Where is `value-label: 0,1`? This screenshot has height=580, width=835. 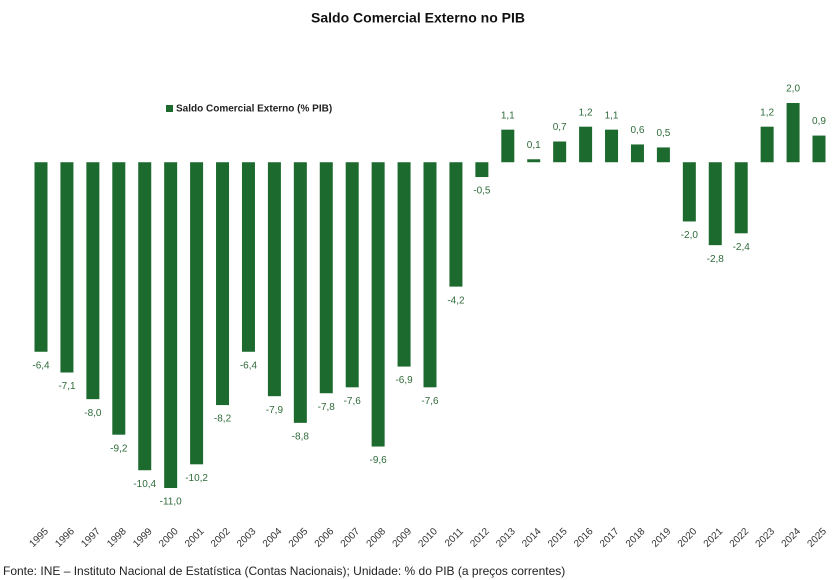
value-label: 0,1 is located at coordinates (534, 145).